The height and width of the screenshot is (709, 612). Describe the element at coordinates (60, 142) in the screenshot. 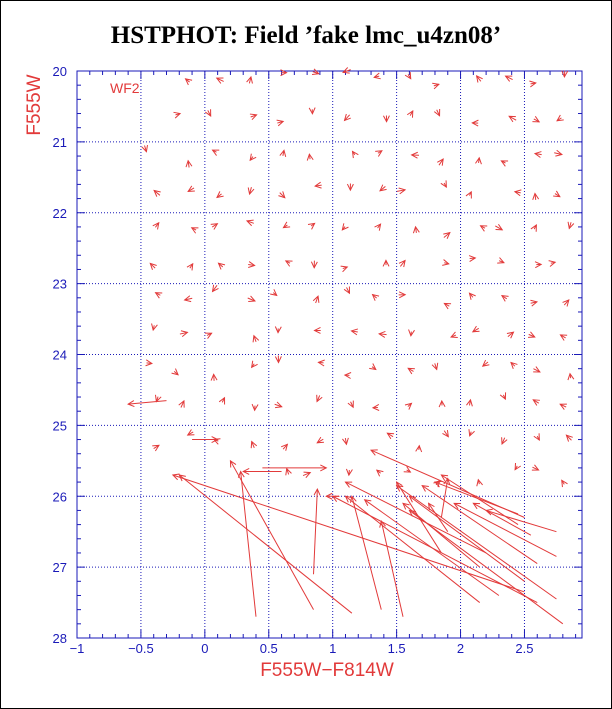

I see `y-tick-label: 21` at that location.